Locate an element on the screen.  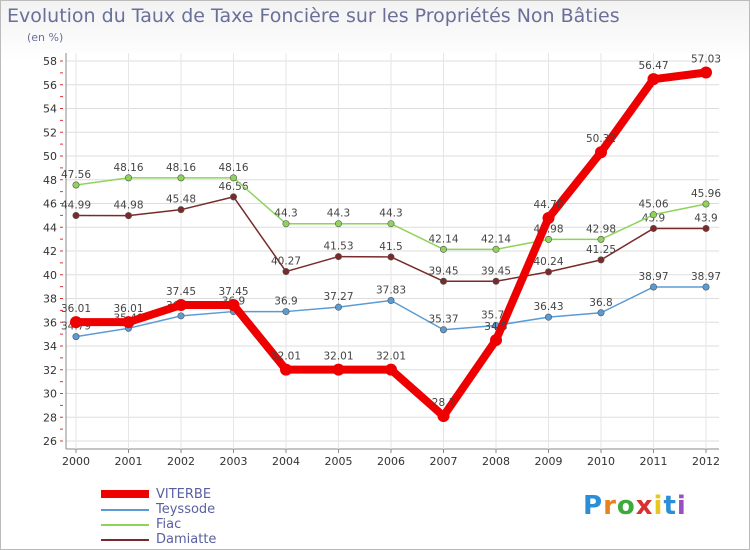
x-tick-label: 2006 is located at coordinates (391, 461).